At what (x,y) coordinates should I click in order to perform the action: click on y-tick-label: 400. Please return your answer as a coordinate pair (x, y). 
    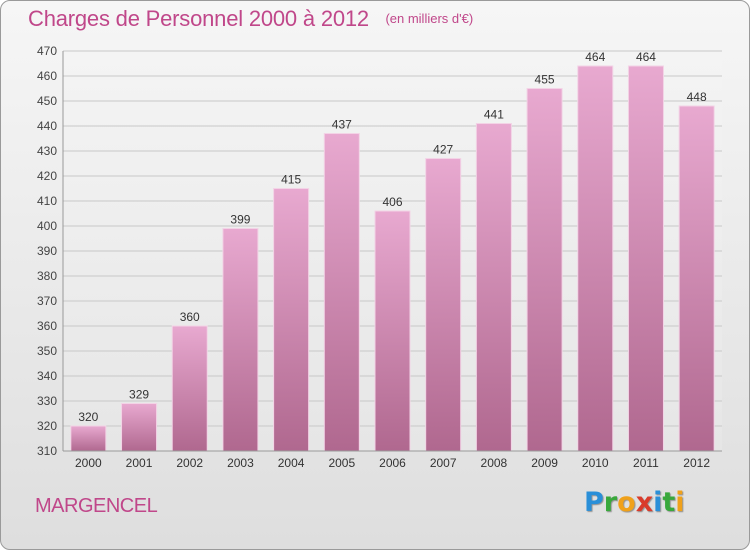
    Looking at the image, I should click on (47, 226).